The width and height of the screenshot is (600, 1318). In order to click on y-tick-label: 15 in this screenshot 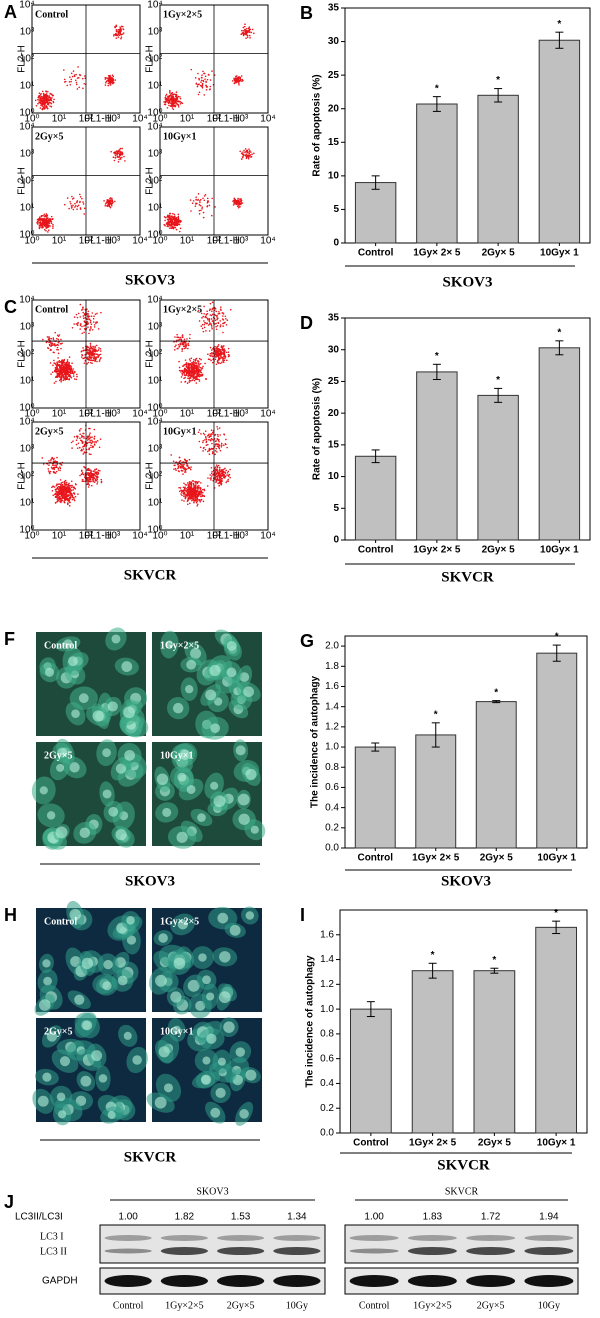, I will do `click(334, 142)`.